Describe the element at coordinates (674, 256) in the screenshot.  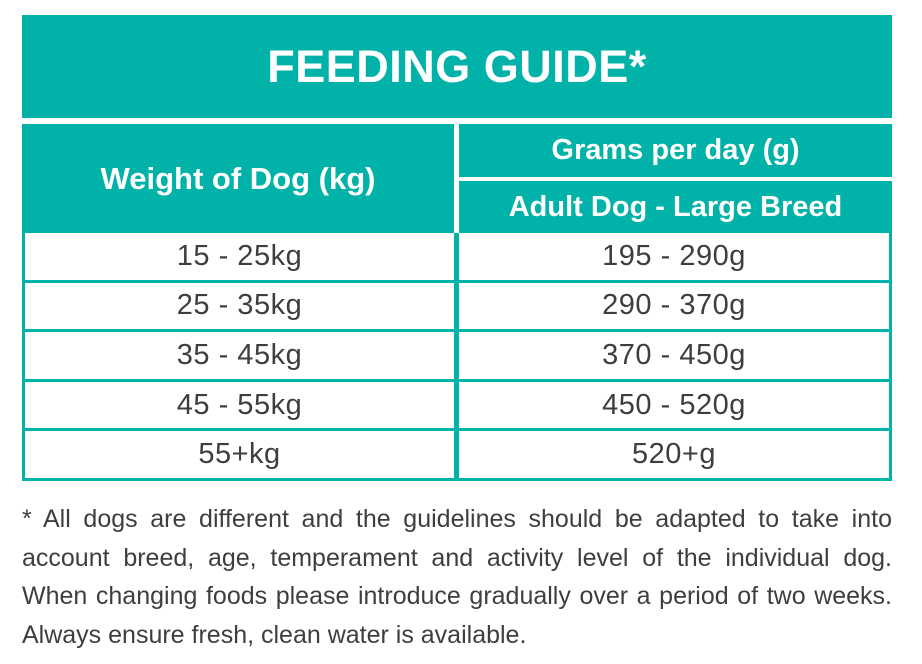
I see `grams-cell: 195 - 290g` at that location.